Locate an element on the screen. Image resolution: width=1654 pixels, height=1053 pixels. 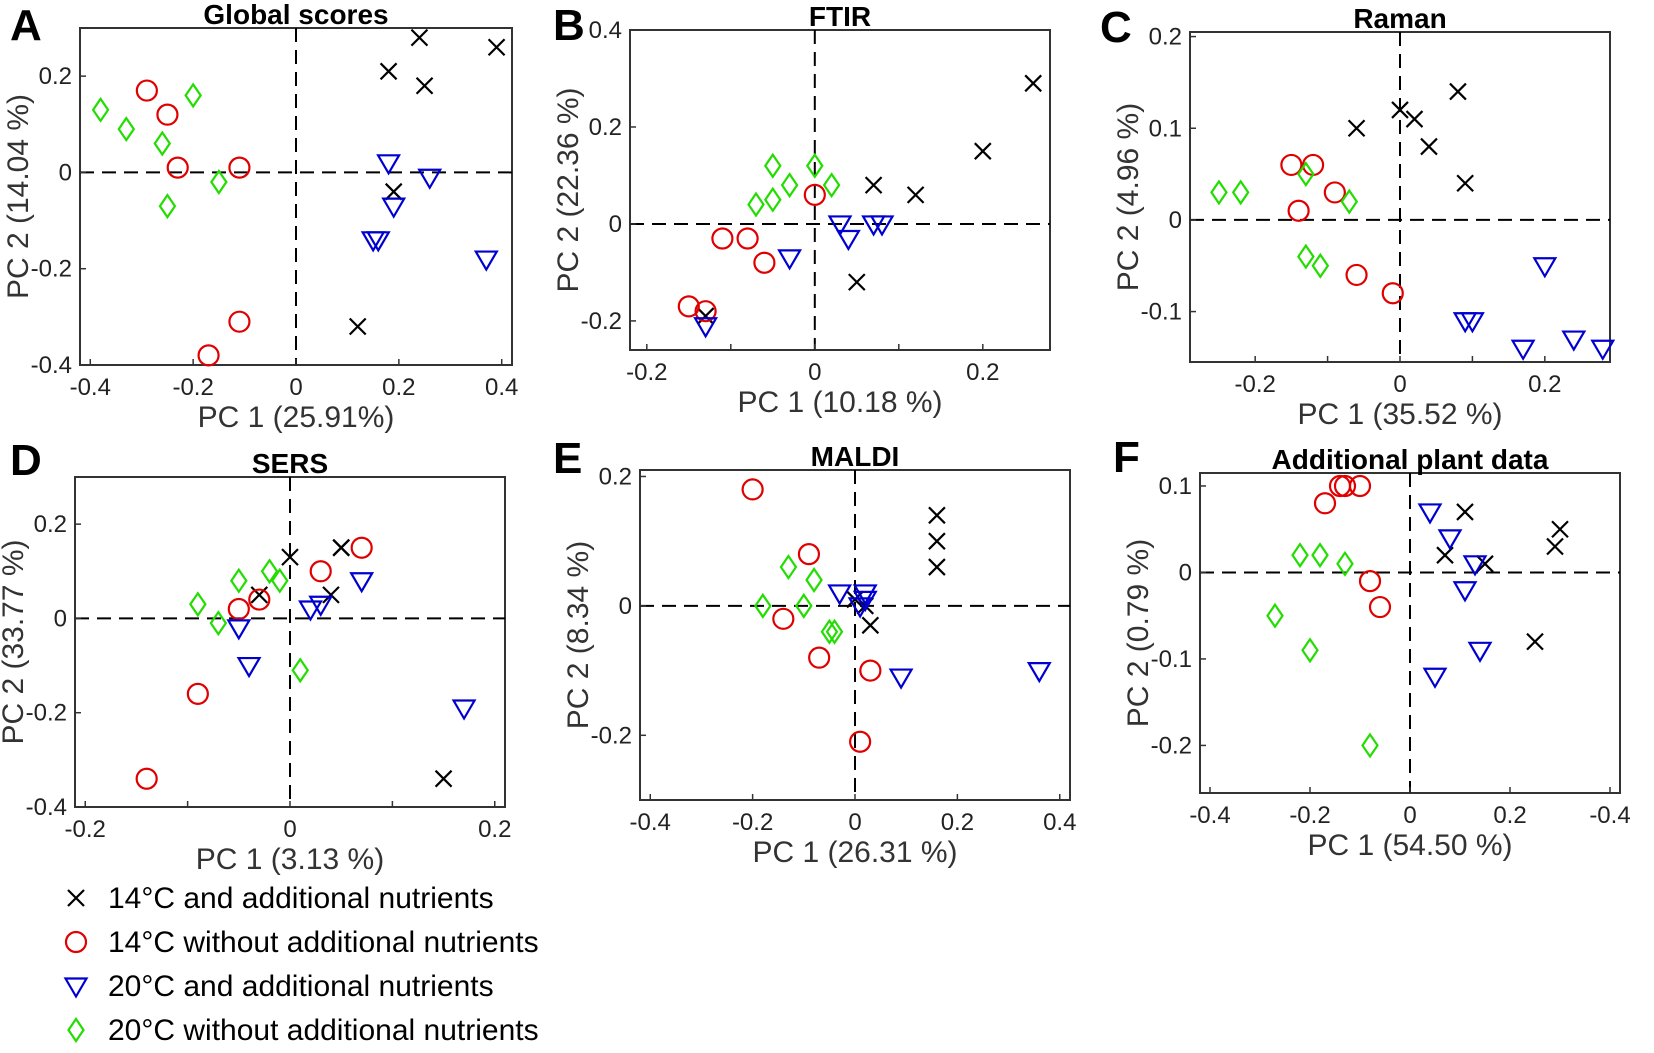
y-tick-label: 0.2 is located at coordinates (55, 76).